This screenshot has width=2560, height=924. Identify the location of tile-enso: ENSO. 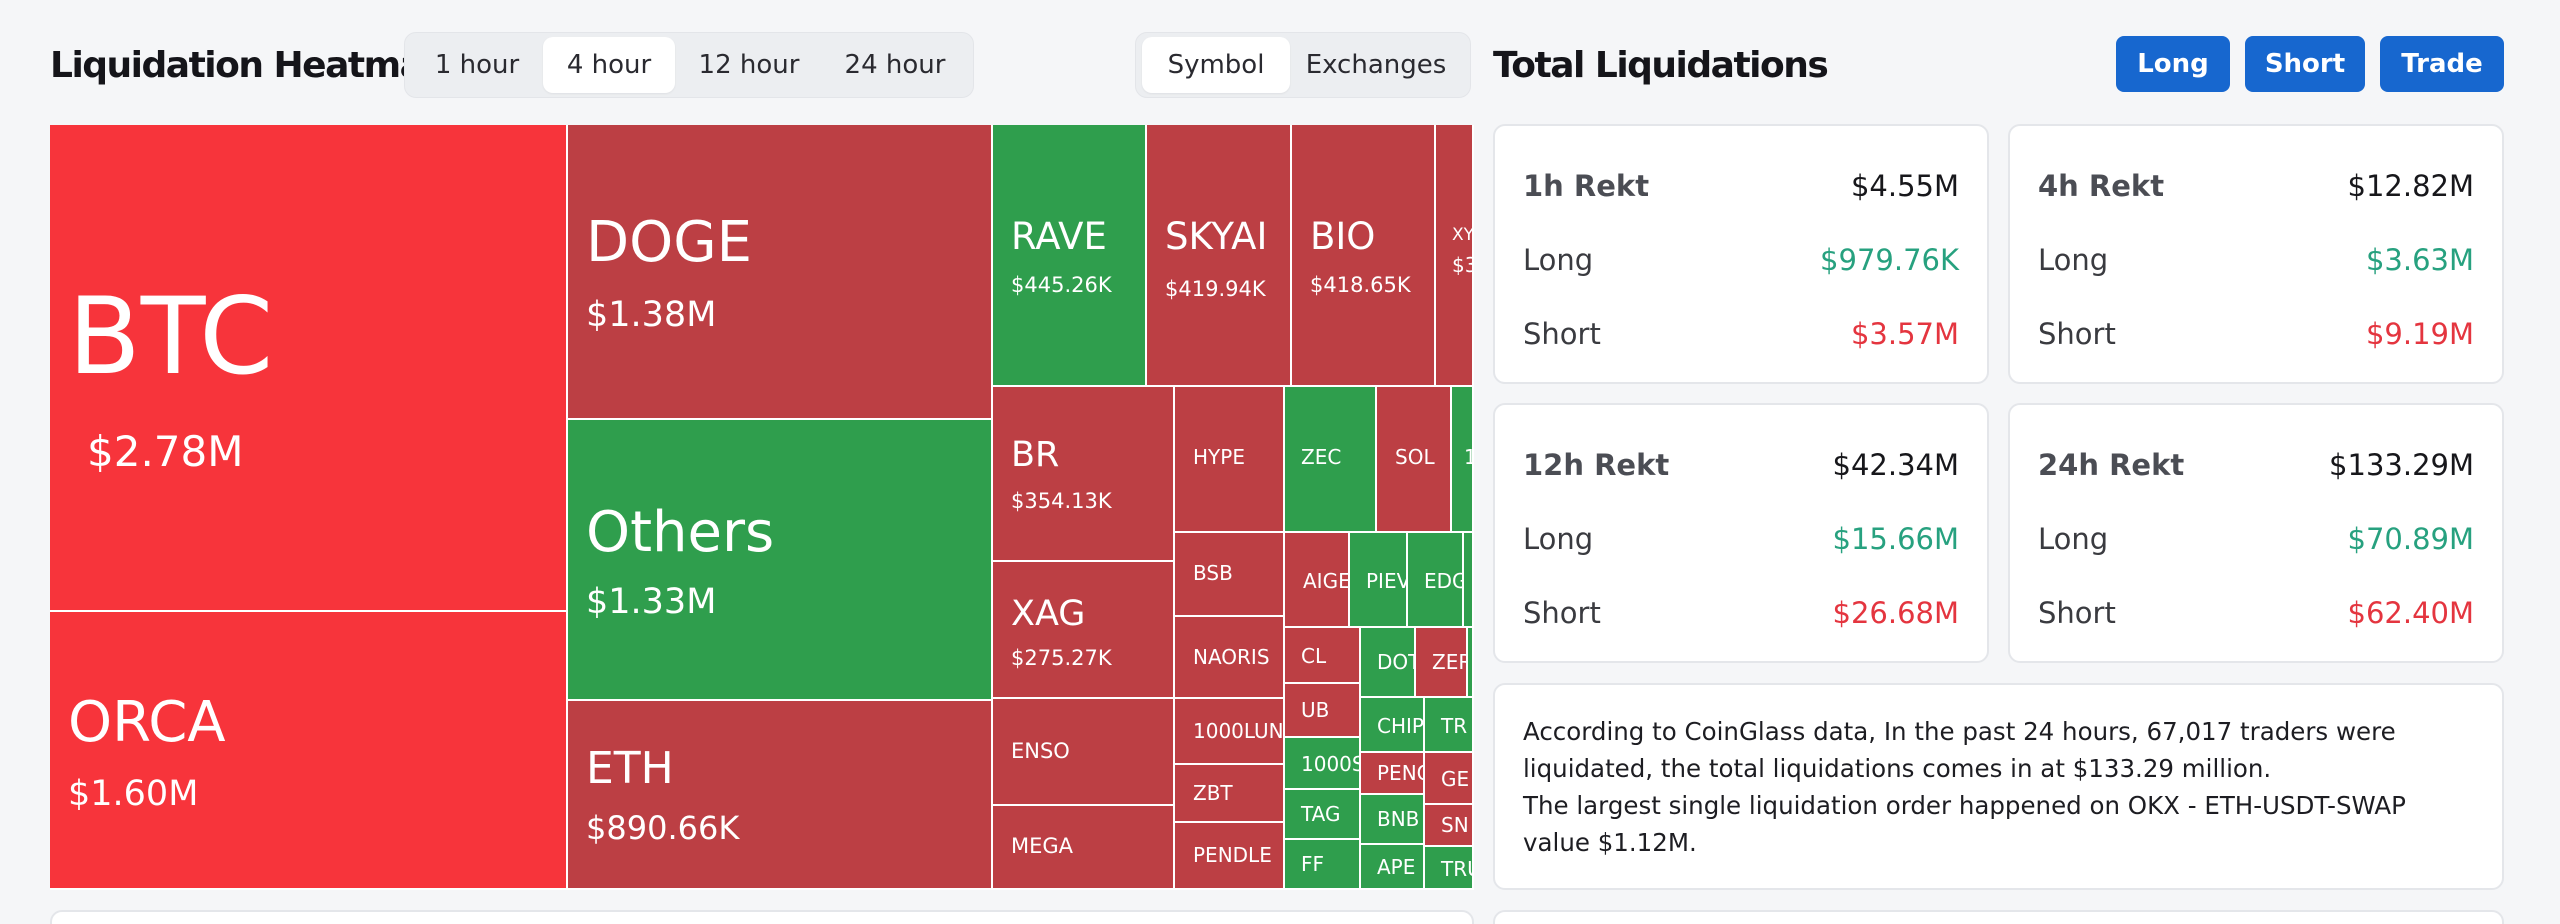
(1084, 752).